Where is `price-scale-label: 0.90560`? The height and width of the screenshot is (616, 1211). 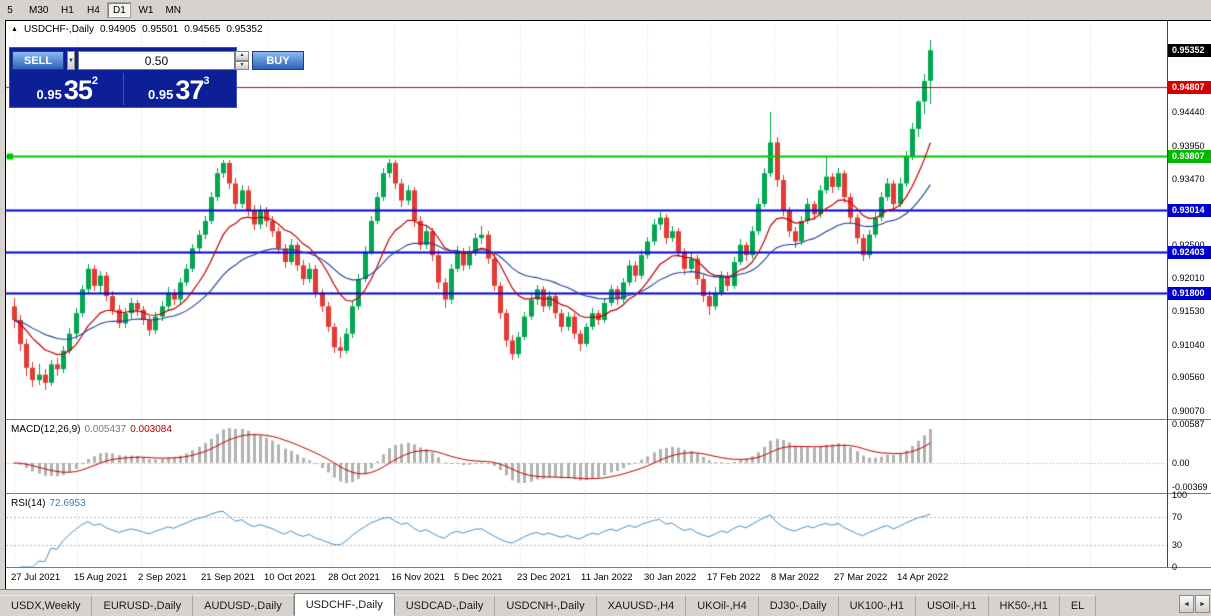 price-scale-label: 0.90560 is located at coordinates (1188, 377).